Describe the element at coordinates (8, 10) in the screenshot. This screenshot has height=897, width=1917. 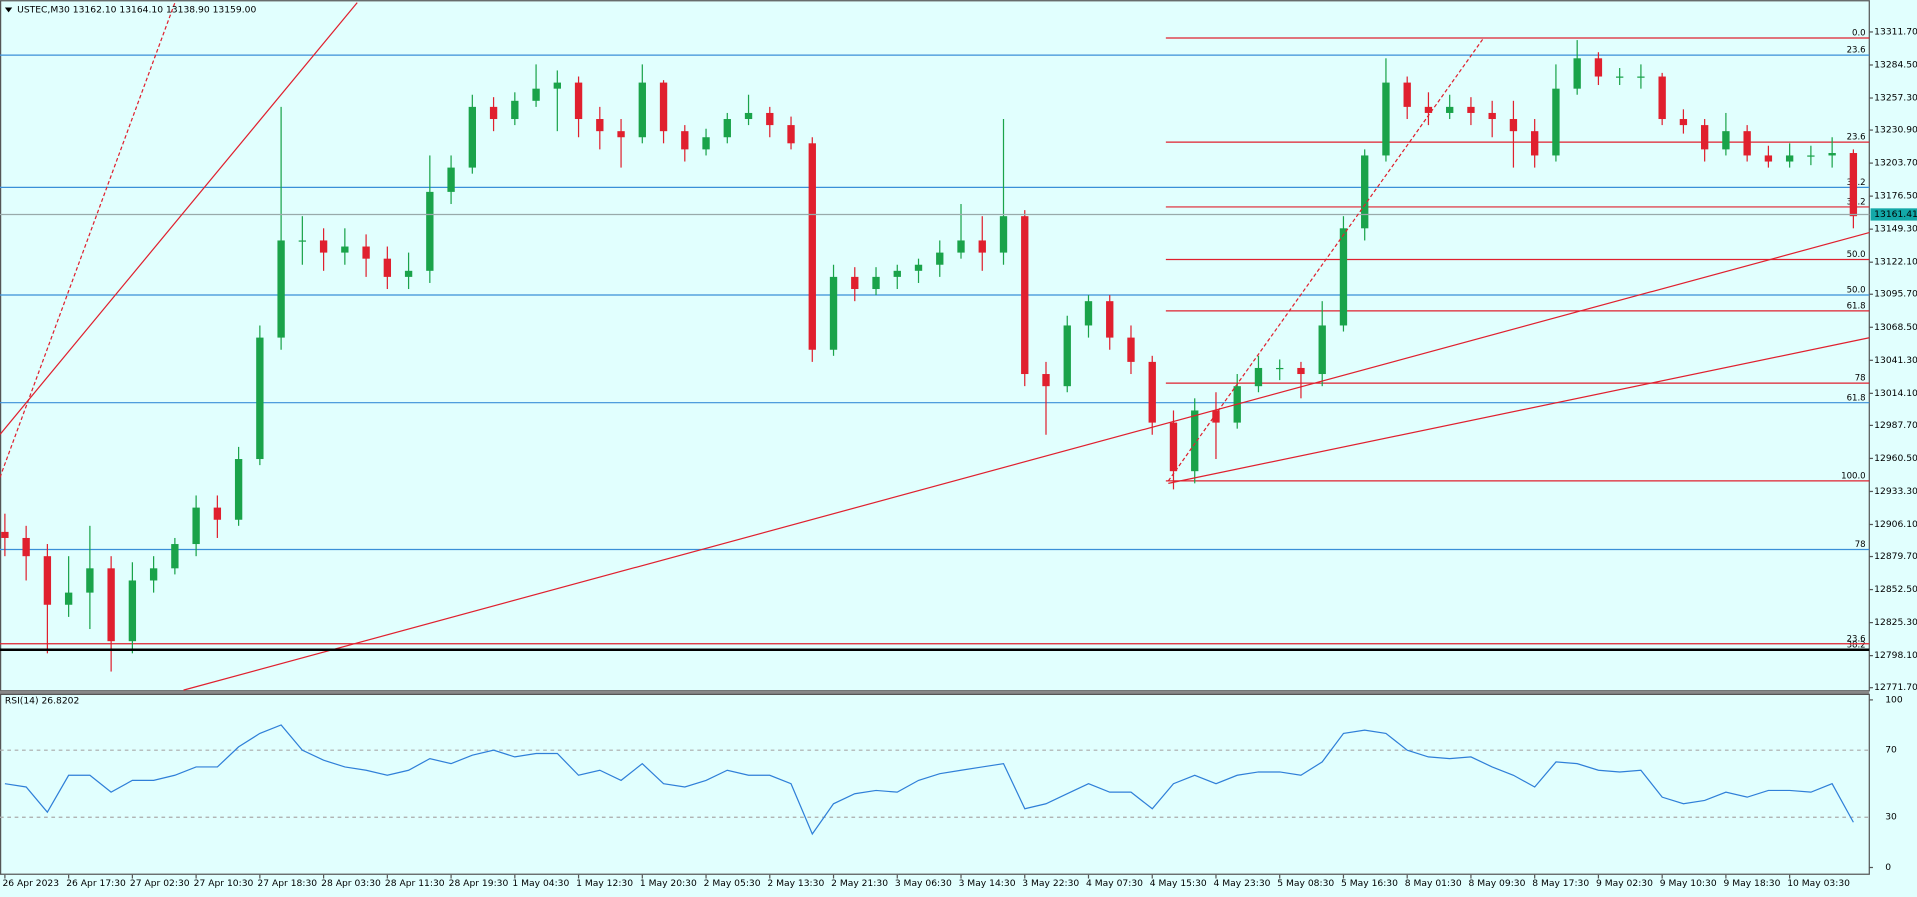
I see `menu-triangle` at that location.